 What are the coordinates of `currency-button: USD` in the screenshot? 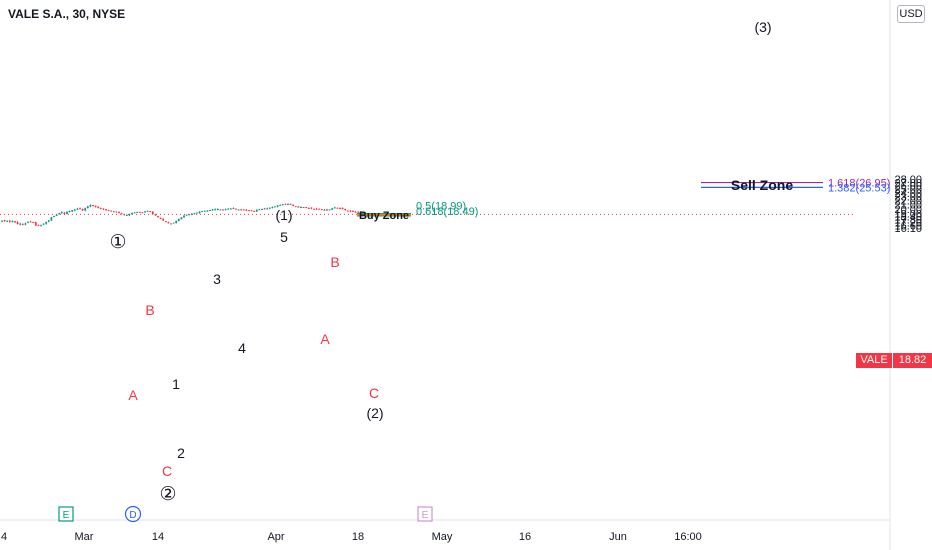 It's located at (911, 14).